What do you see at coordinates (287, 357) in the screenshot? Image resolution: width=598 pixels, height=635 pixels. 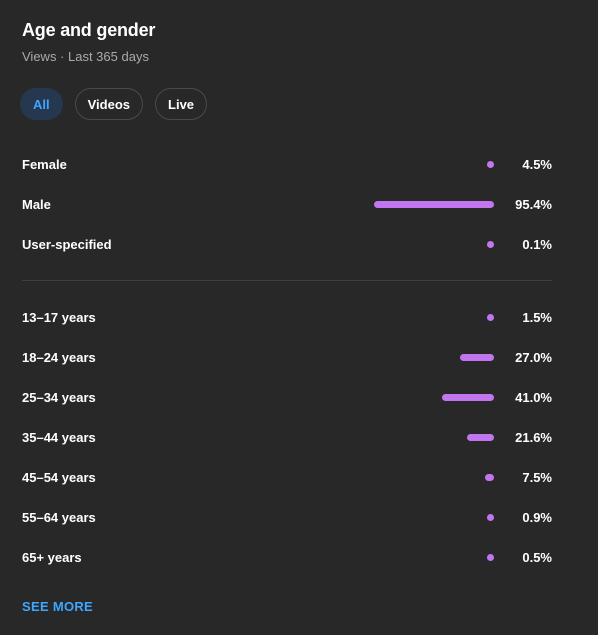 I see `age-row: 18–24 years 27.0%` at bounding box center [287, 357].